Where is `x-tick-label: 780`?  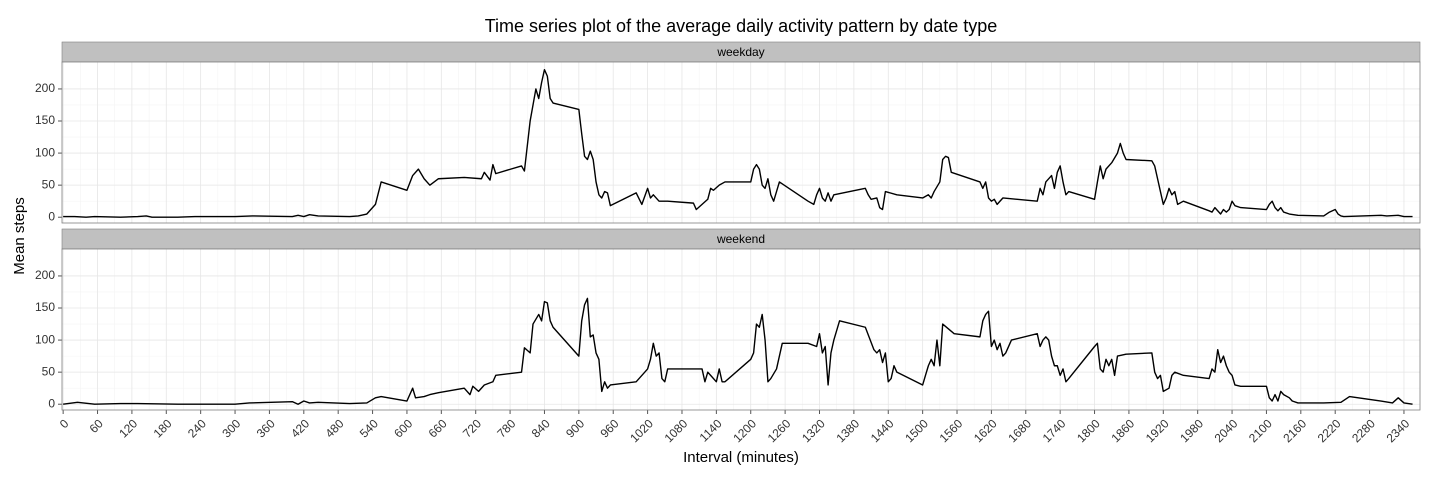 x-tick-label: 780 is located at coordinates (506, 428).